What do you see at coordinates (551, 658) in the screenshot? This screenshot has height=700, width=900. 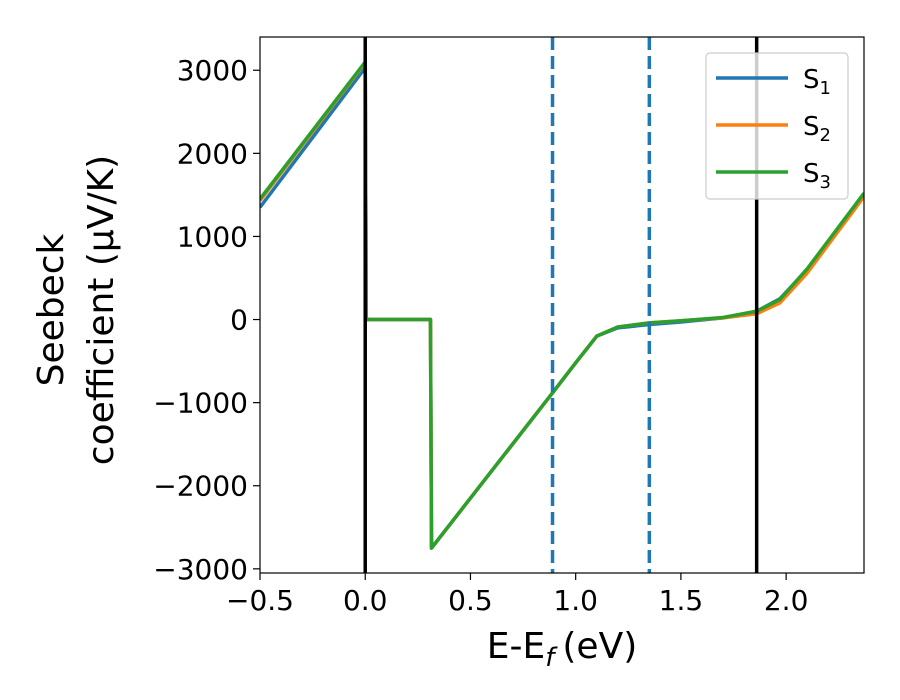 I see `x-axis-title-subscript: f` at bounding box center [551, 658].